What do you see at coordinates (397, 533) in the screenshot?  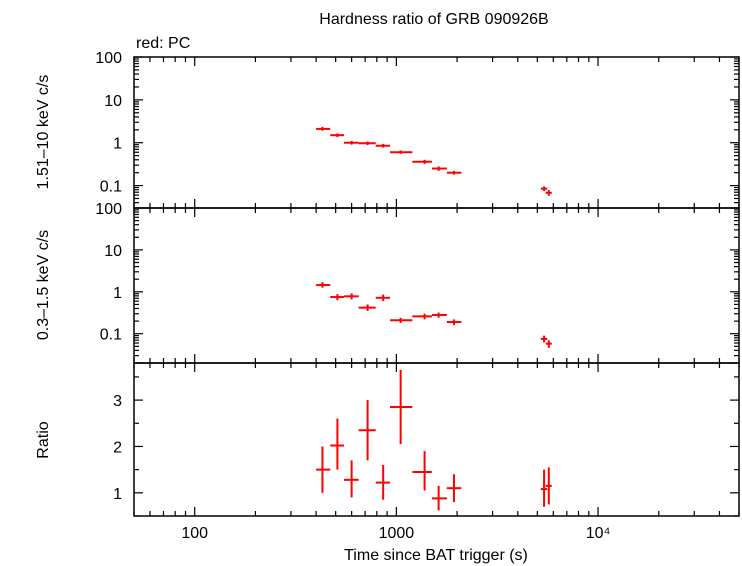 I see `x-tick-label: 1000` at bounding box center [397, 533].